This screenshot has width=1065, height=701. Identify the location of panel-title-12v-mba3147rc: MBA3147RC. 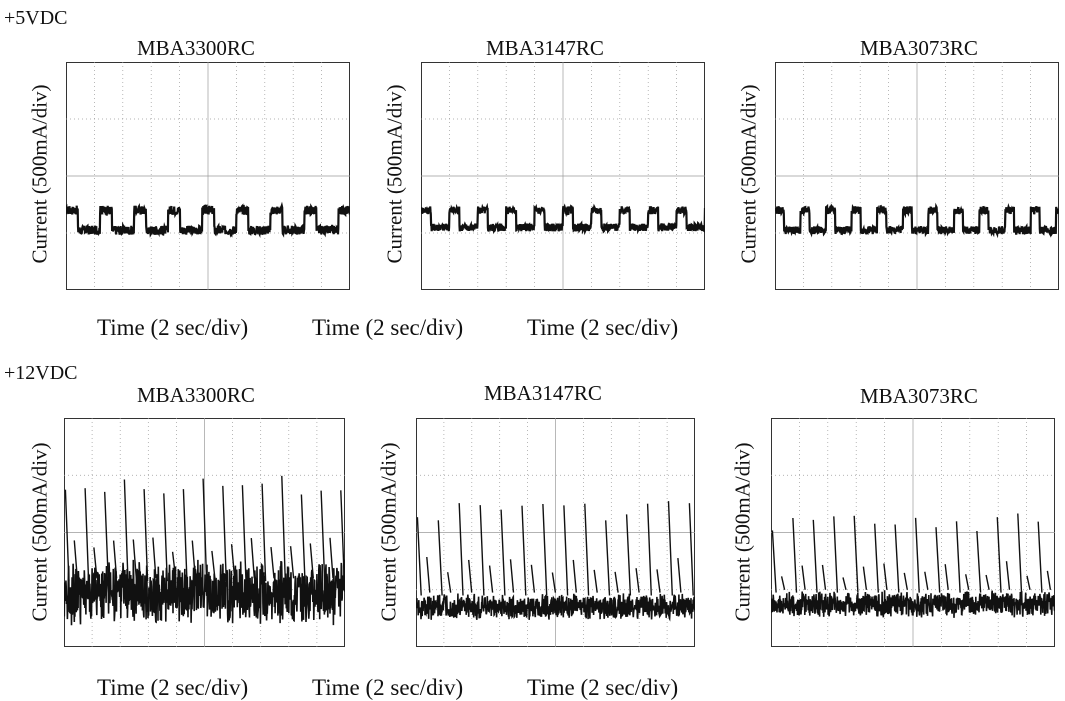
(543, 393).